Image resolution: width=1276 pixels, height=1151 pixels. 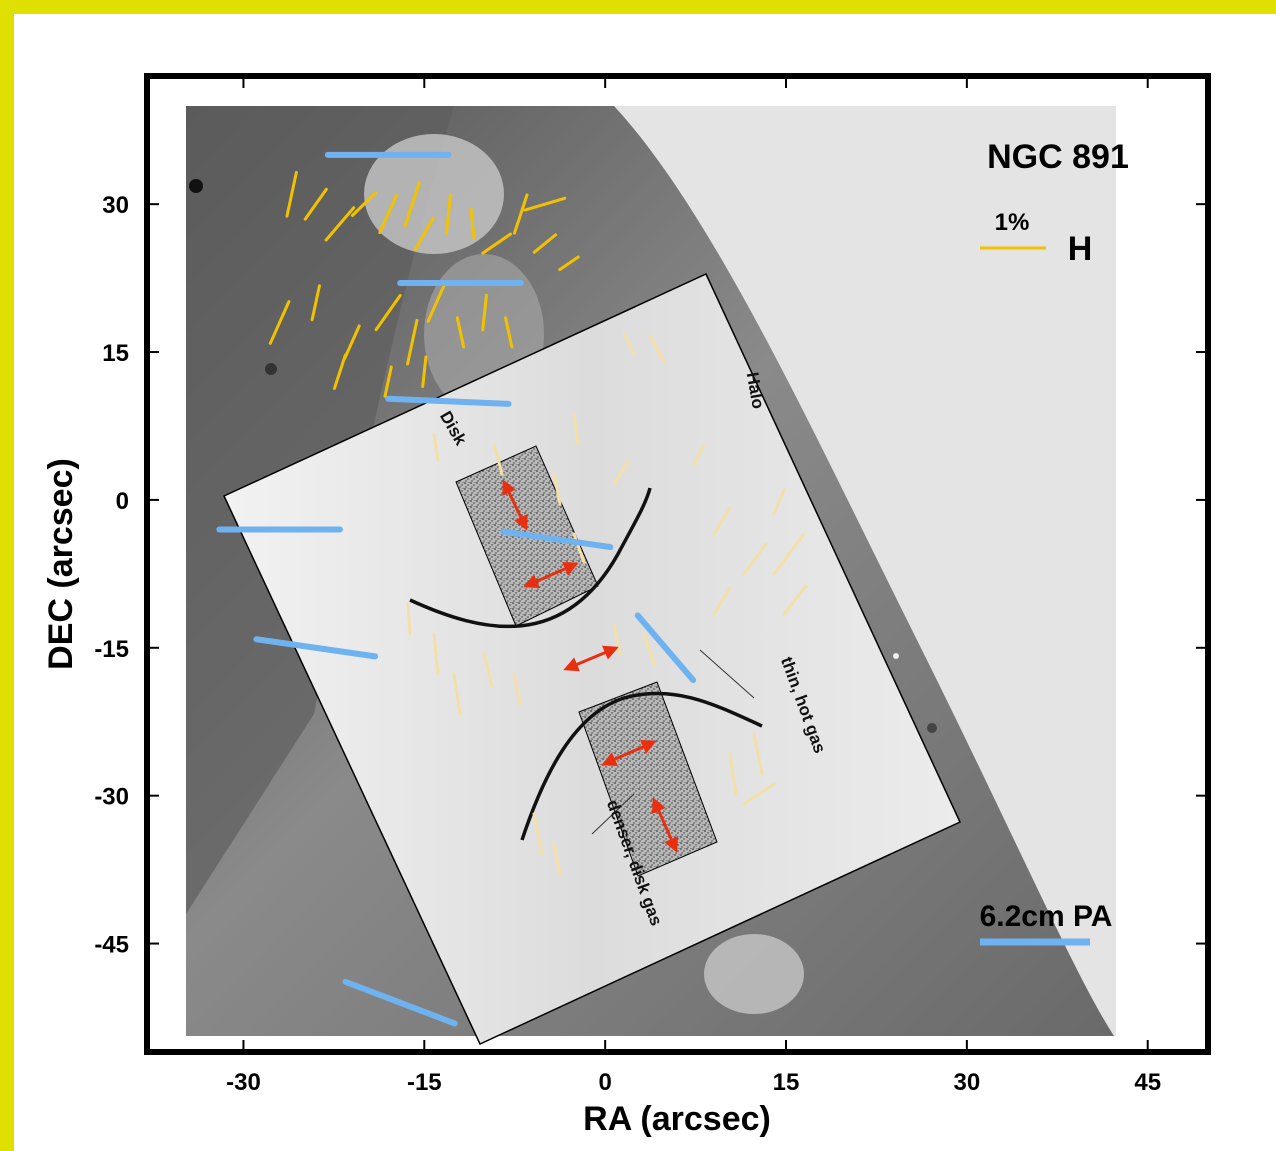 I want to click on h-band-label: H, so click(x=1080, y=249).